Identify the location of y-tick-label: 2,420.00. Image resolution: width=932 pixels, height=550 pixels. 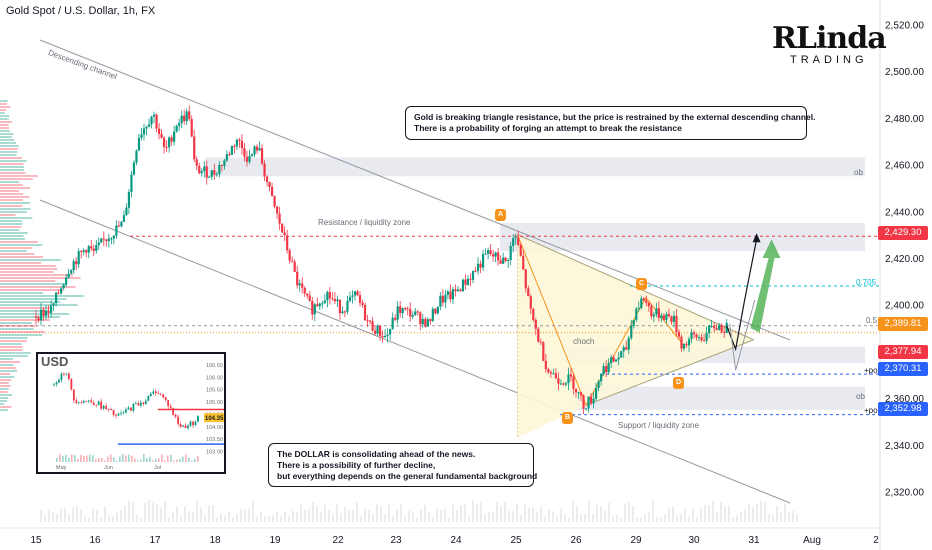
(904, 259).